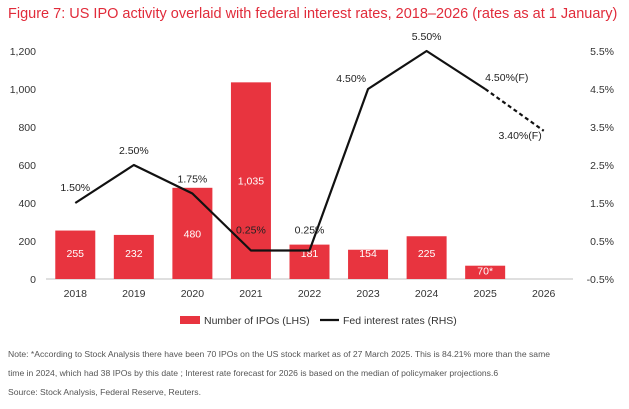  Describe the element at coordinates (190, 320) in the screenshot. I see `legend-bar-swatch` at that location.